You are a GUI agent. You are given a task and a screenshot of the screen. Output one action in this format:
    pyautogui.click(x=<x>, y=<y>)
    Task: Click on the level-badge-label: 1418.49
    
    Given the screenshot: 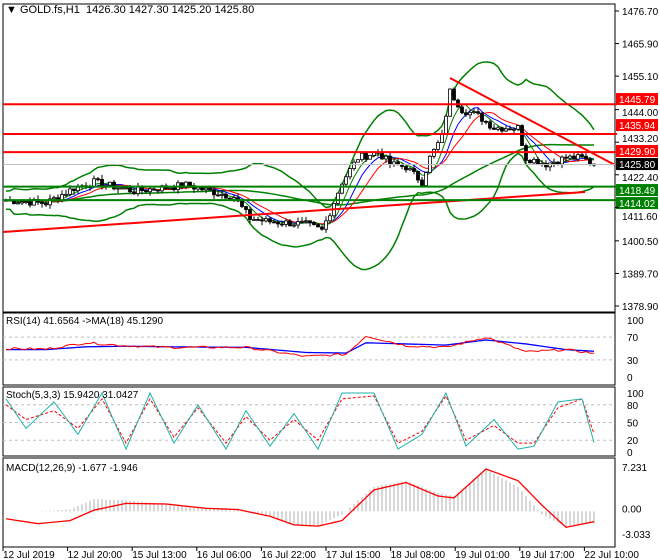 What is the action you would take?
    pyautogui.click(x=637, y=191)
    